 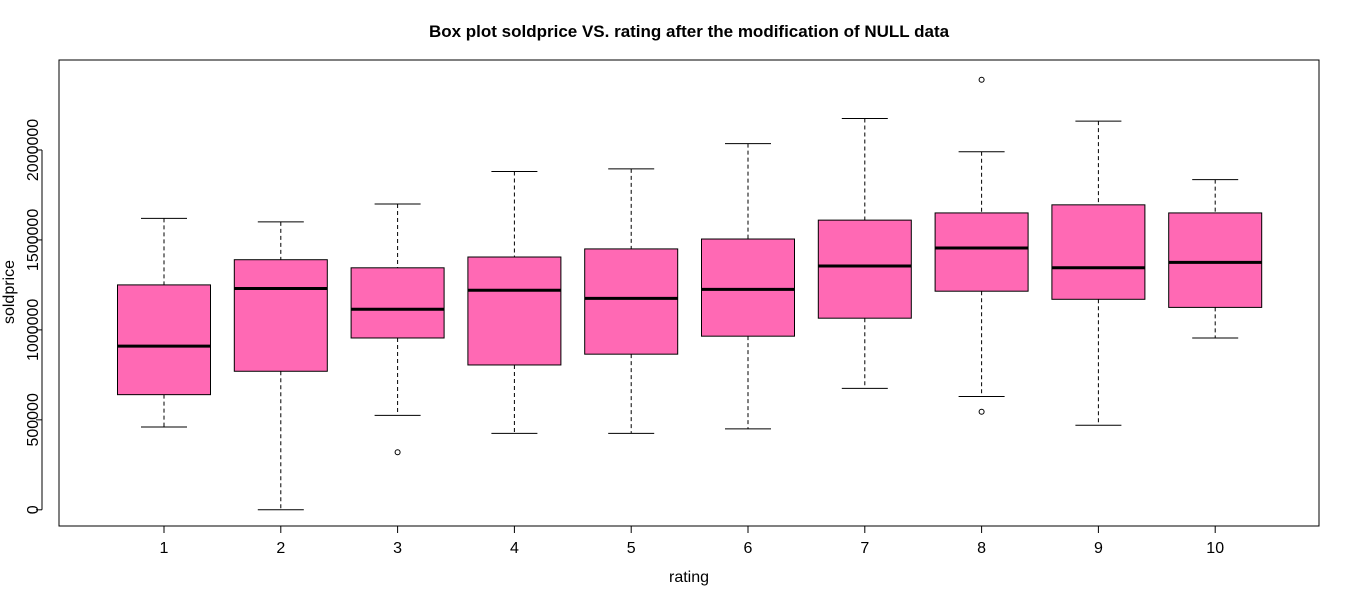 I want to click on x-tick-label: 5, so click(x=631, y=548).